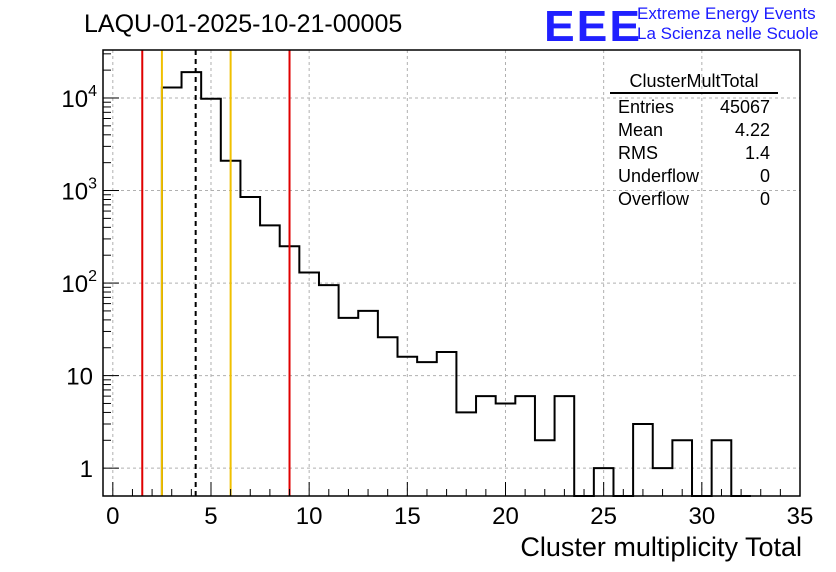 This screenshot has height=572, width=836. I want to click on stats-row-entries: Entries 45067, so click(694, 107).